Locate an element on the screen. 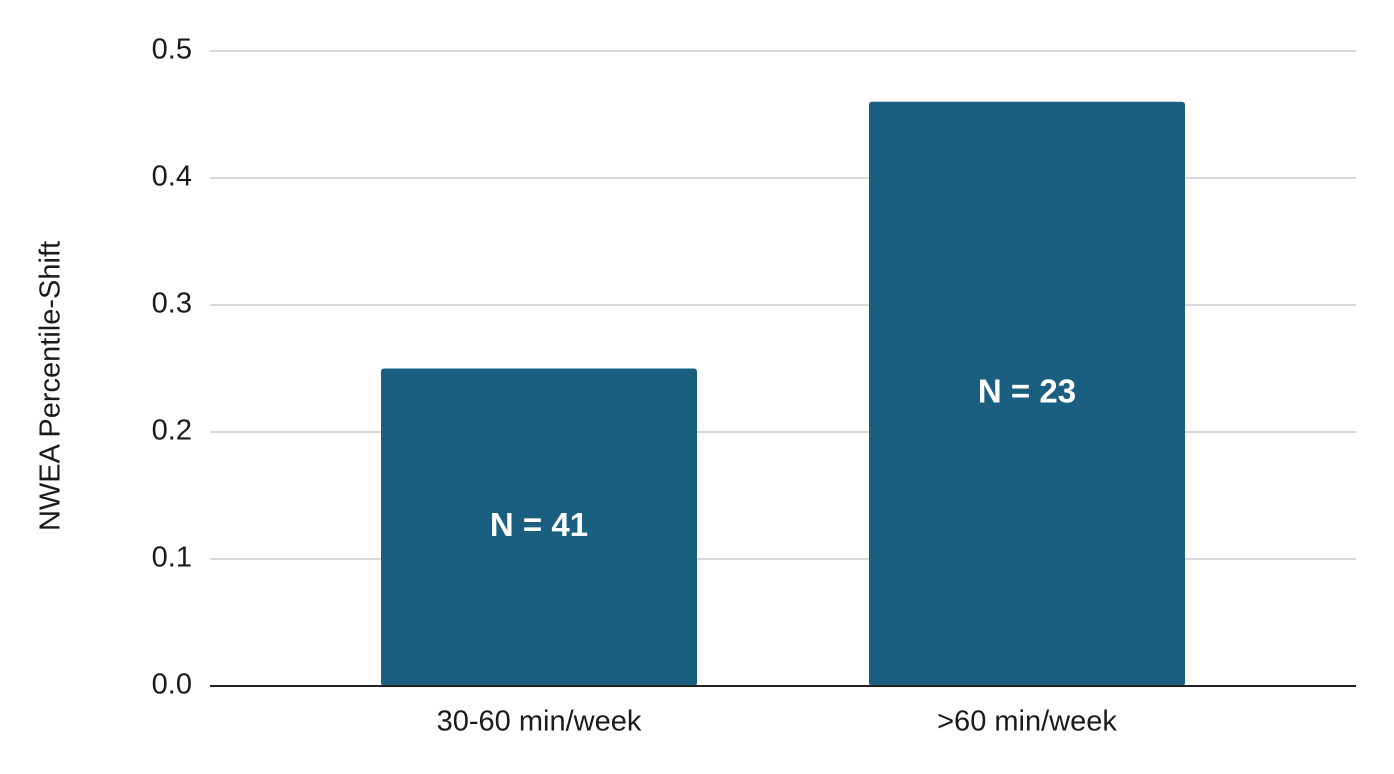 This screenshot has width=1394, height=774. y-tick-label: 0.4 is located at coordinates (172, 177).